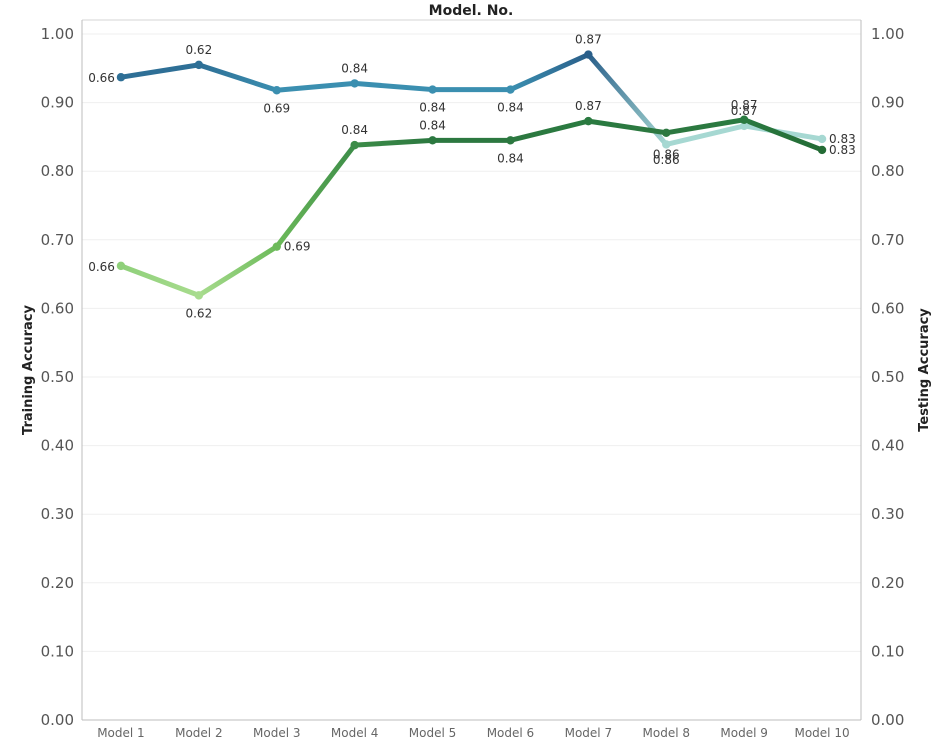 This screenshot has width=948, height=742. What do you see at coordinates (887, 34) in the screenshot?
I see `y-tick-right-label: 1.00` at bounding box center [887, 34].